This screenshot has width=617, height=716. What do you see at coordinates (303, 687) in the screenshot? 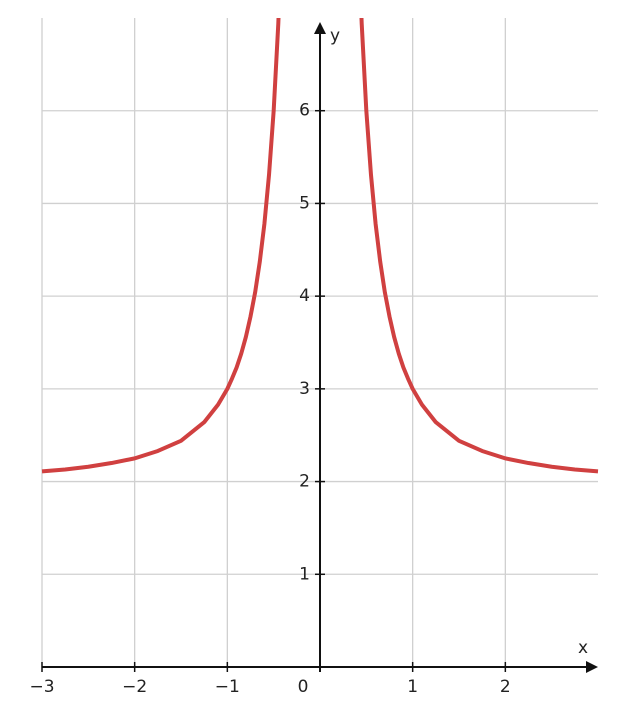
I see `x-tick-label: 0` at bounding box center [303, 687].